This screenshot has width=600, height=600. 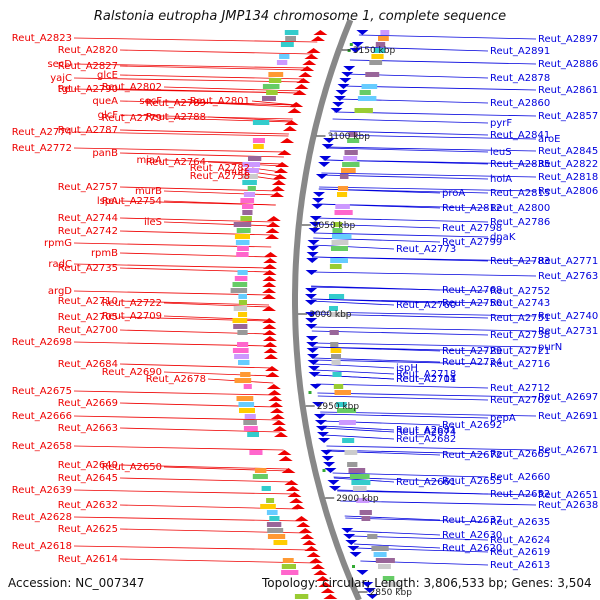 What do you see at coordinates (520, 522) in the screenshot?
I see `gene-label: Reut_A2635` at bounding box center [520, 522].